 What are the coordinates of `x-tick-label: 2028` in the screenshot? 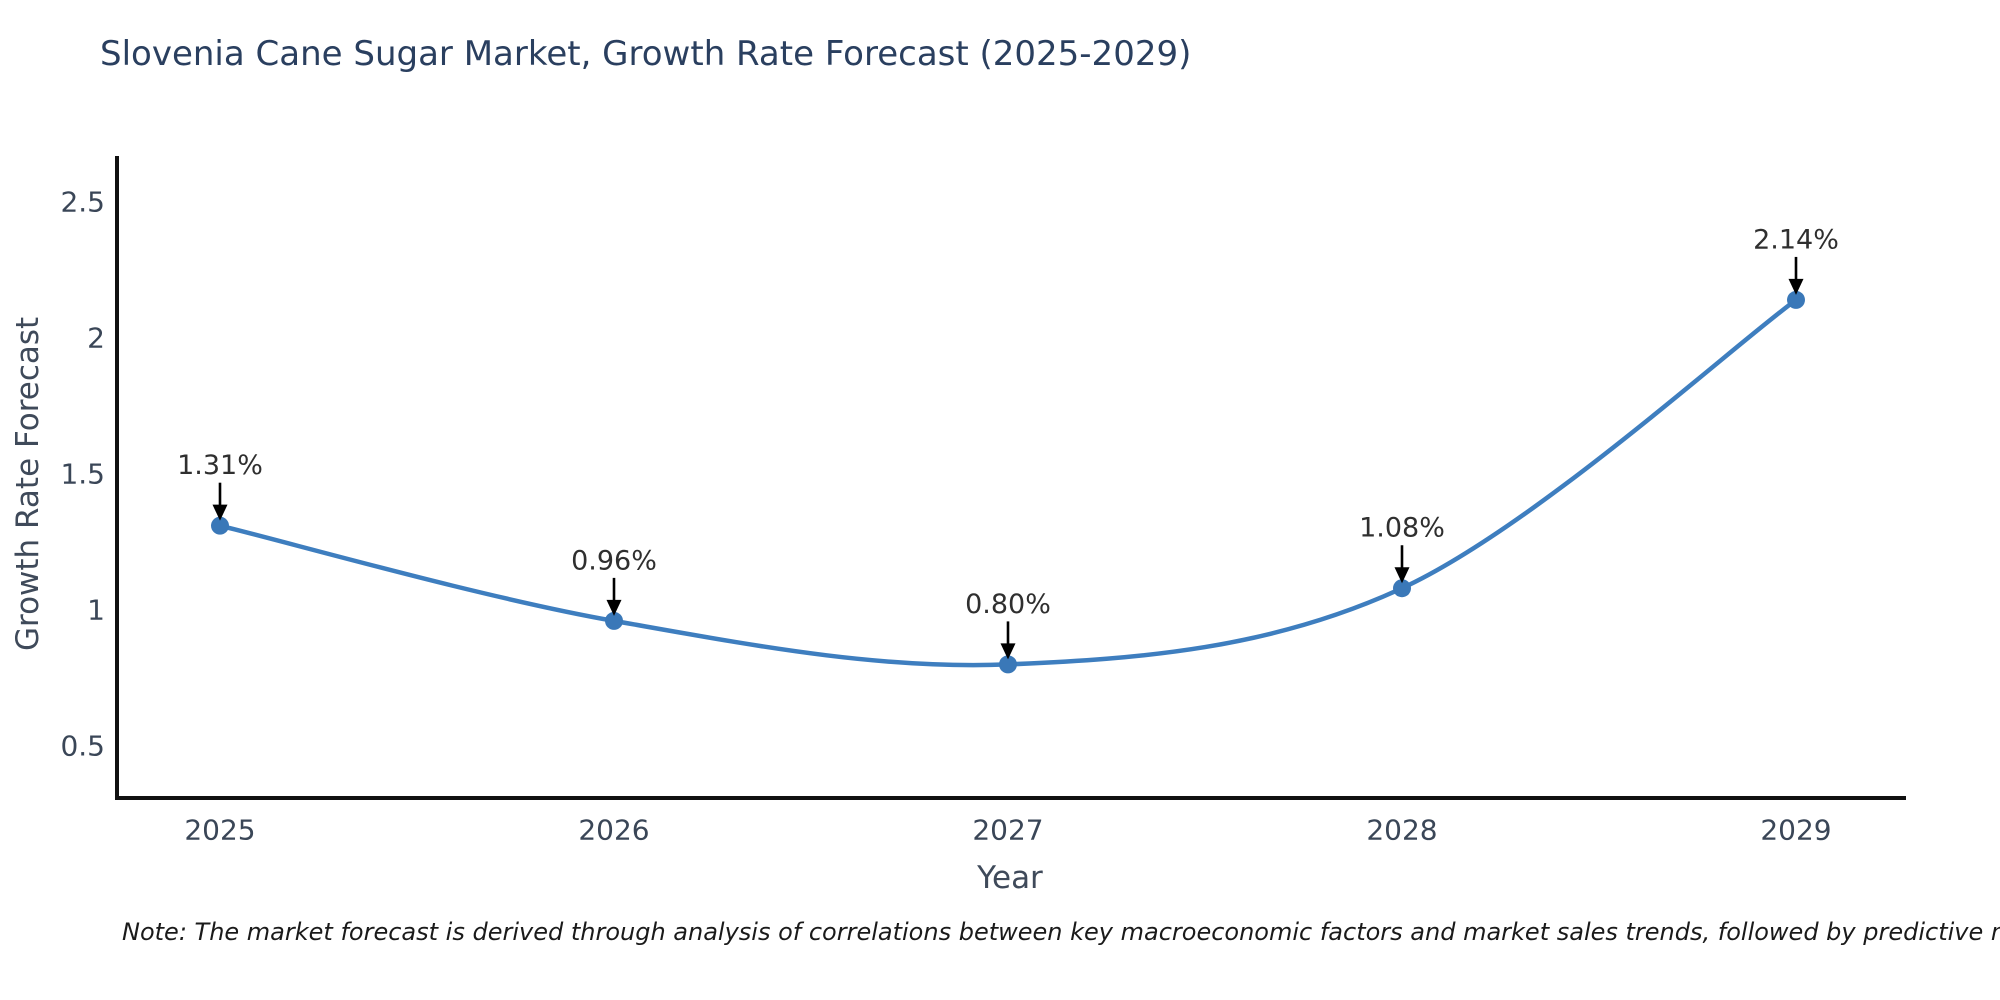 It's located at (1401, 830).